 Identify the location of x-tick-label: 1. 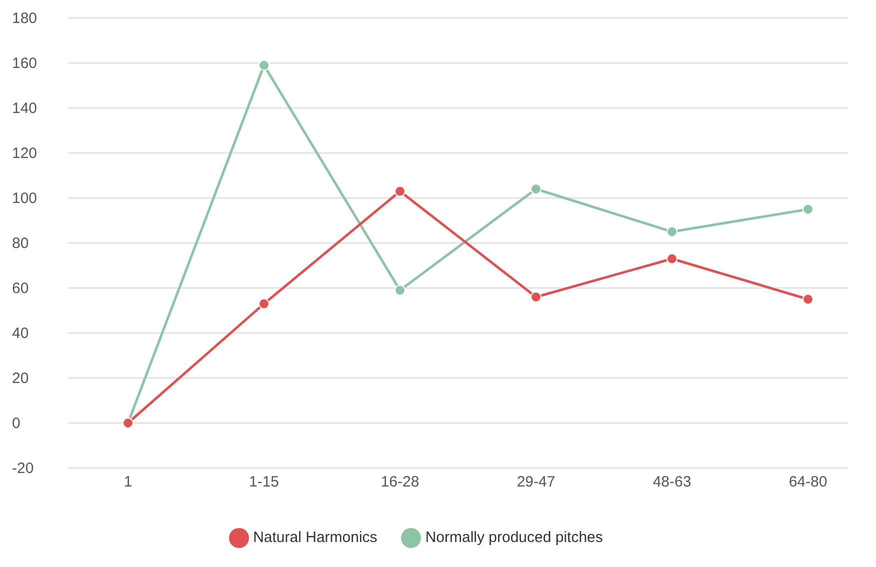
(128, 482).